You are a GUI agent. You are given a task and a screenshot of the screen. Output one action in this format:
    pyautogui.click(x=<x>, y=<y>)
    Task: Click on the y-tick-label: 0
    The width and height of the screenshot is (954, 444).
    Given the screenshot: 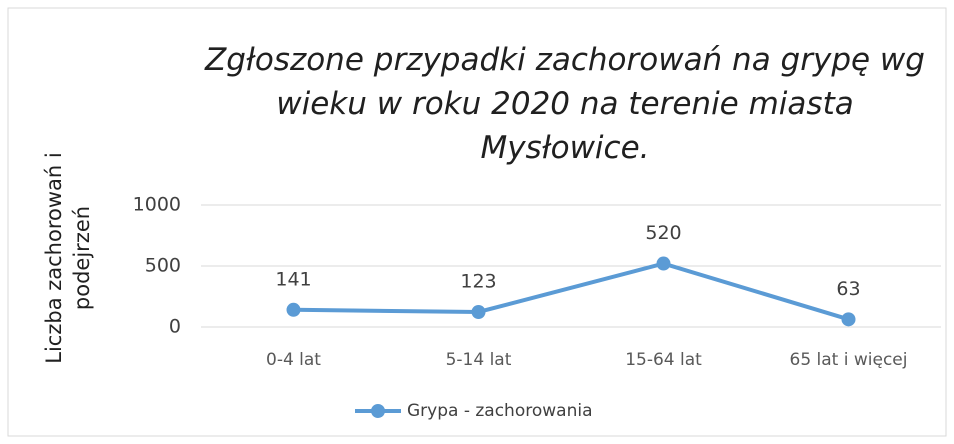 What is the action you would take?
    pyautogui.click(x=175, y=327)
    